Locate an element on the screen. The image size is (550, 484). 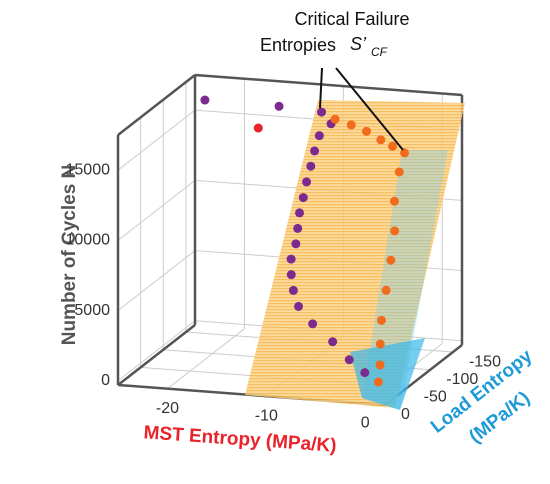
blue-plane-lower is located at coordinates (387, 374).